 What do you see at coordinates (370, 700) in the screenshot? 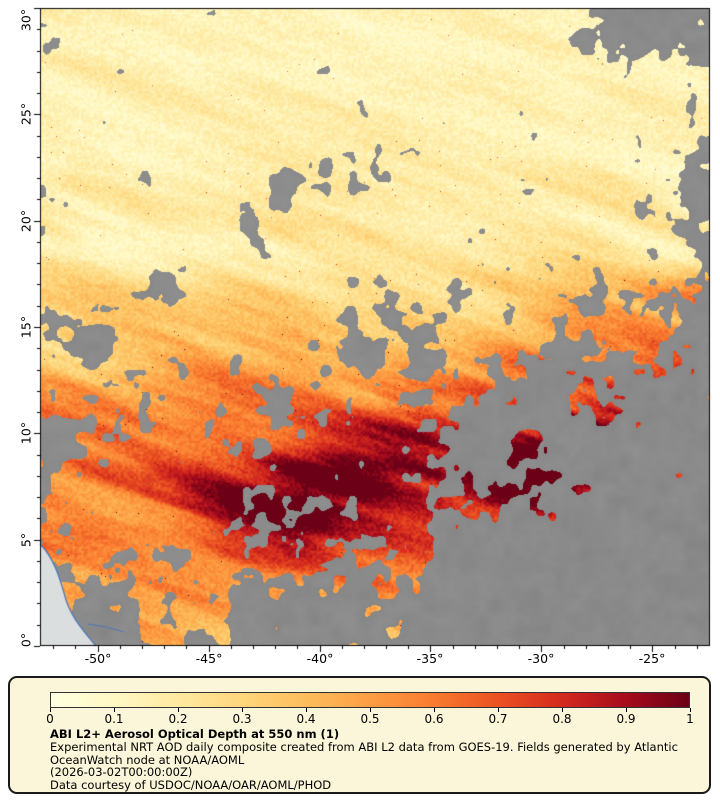
I see `colorbar-gradient` at bounding box center [370, 700].